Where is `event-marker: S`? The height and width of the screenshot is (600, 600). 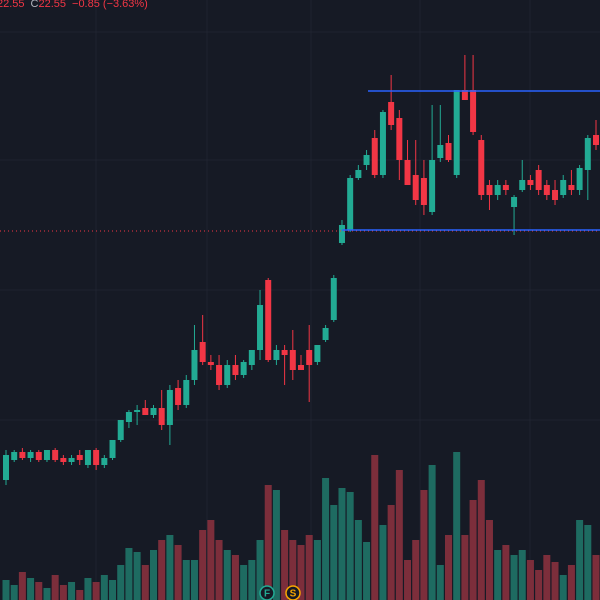
event-marker: S is located at coordinates (293, 592).